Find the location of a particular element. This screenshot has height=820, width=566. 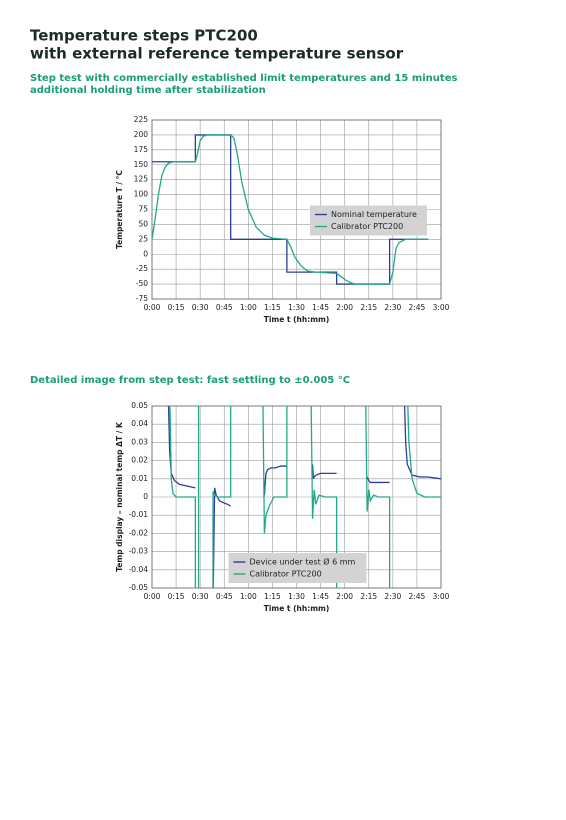

y-tick-label: 0.05 is located at coordinates (139, 405).